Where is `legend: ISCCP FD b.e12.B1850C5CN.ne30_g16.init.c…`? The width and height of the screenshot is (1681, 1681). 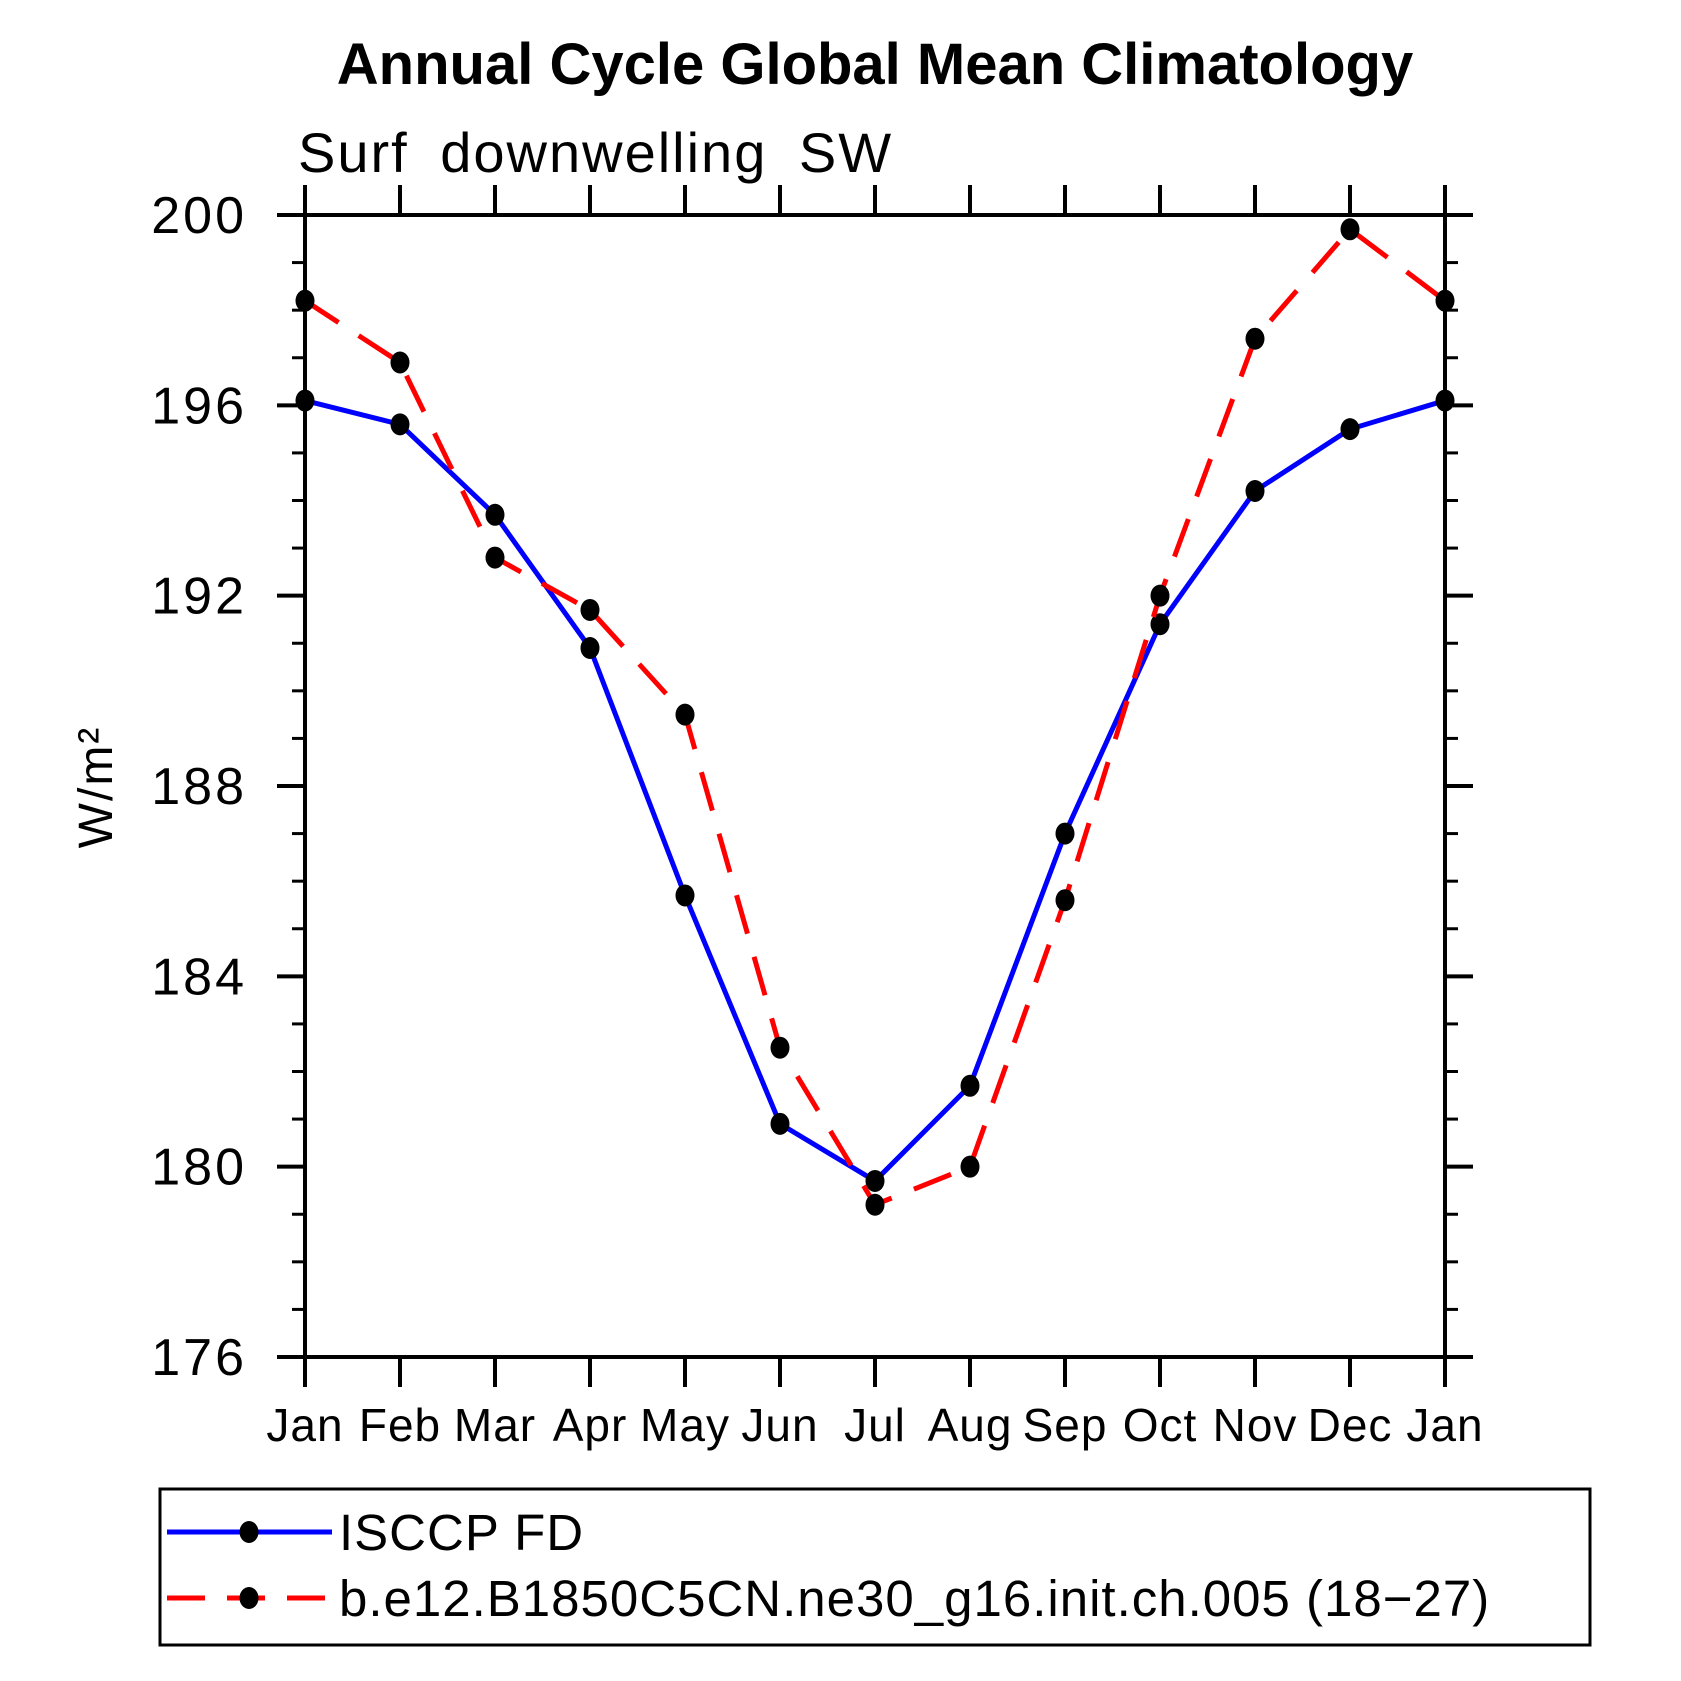
legend: ISCCP FD b.e12.B1850C5CN.ne30_g16.init.c… is located at coordinates (875, 1567).